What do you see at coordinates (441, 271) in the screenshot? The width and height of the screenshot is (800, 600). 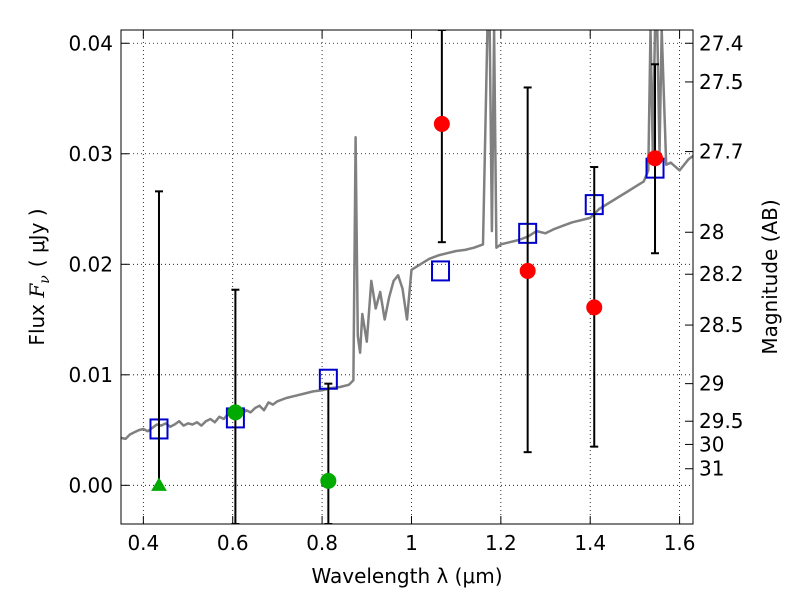 I see `model-square-marker` at bounding box center [441, 271].